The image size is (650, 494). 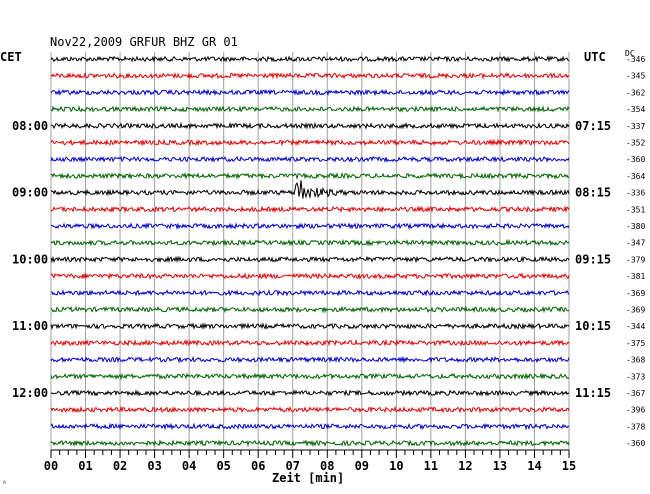 I want to click on right-hour-label: 07:15, so click(x=593, y=126).